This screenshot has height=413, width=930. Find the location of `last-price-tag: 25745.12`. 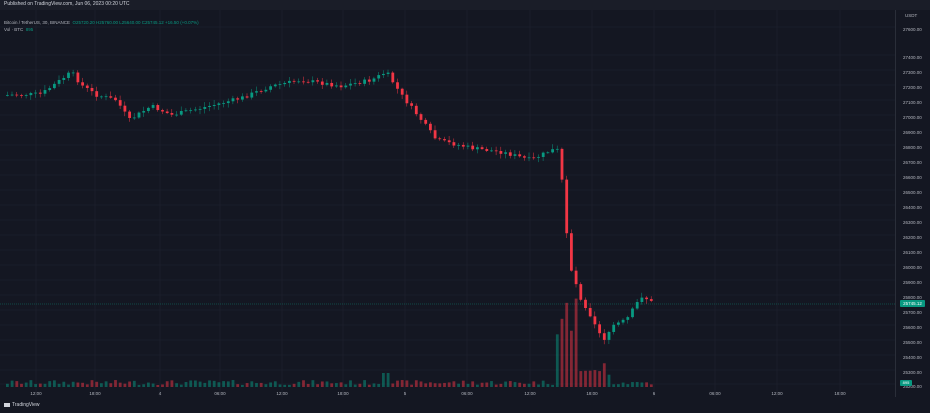

last-price-tag: 25745.12 is located at coordinates (912, 303).